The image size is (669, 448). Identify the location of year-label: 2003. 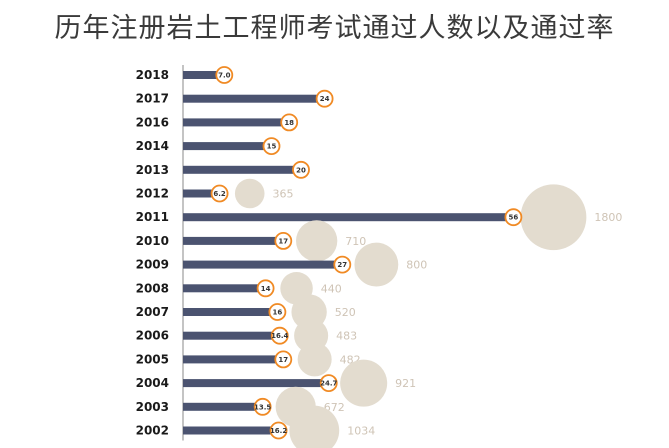
(152, 407).